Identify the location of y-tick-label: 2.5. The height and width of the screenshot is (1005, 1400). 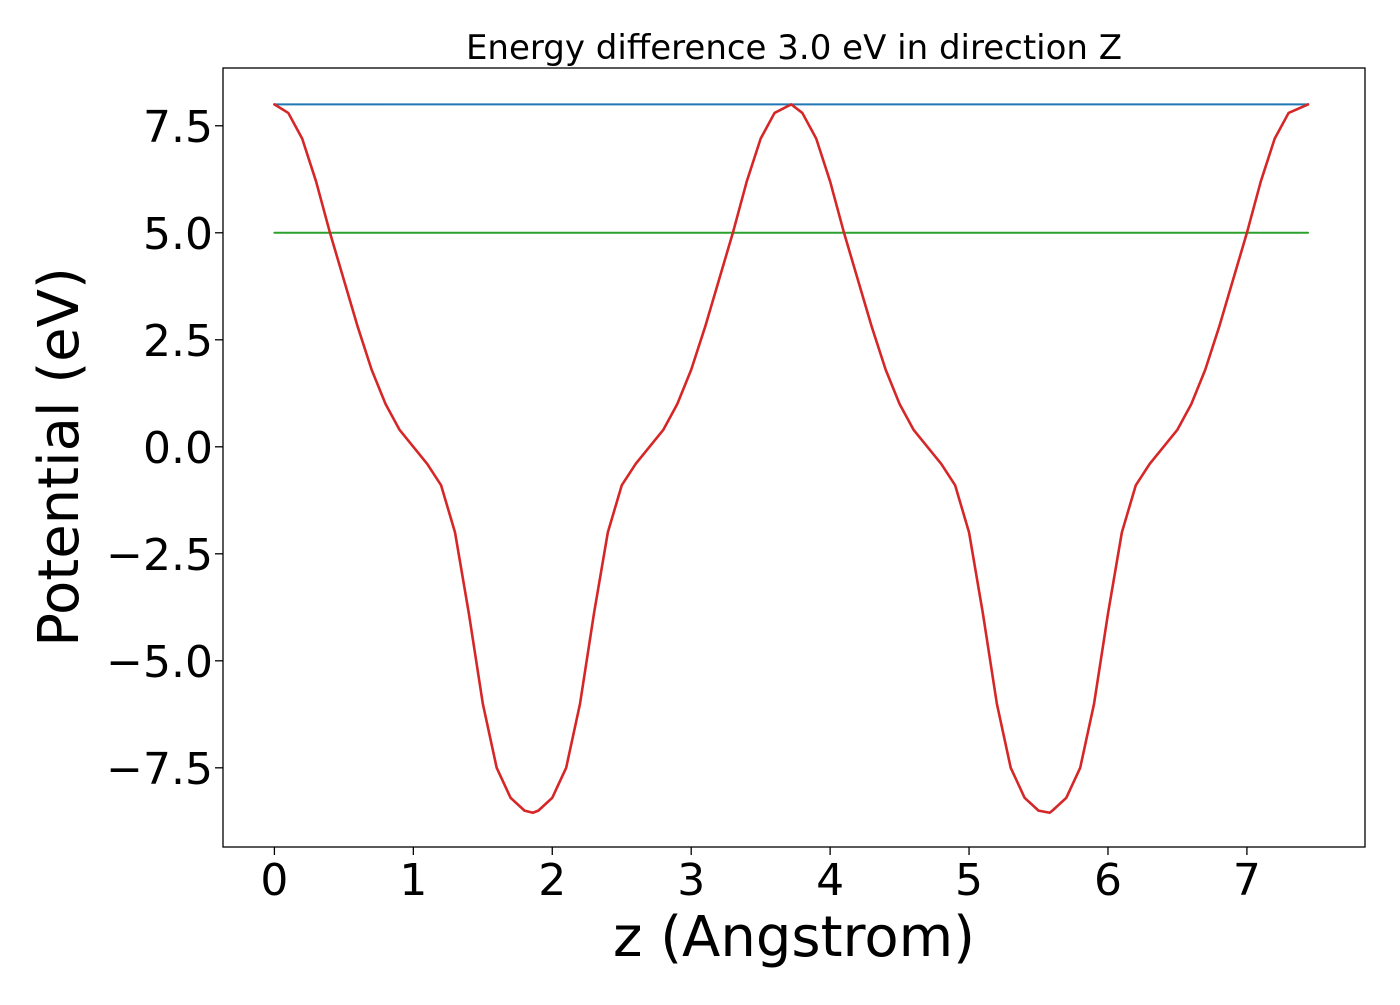
(178, 341).